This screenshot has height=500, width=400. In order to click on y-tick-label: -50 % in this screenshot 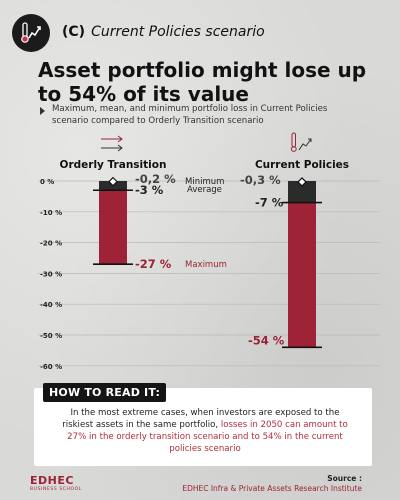, I will do `click(51, 336)`.